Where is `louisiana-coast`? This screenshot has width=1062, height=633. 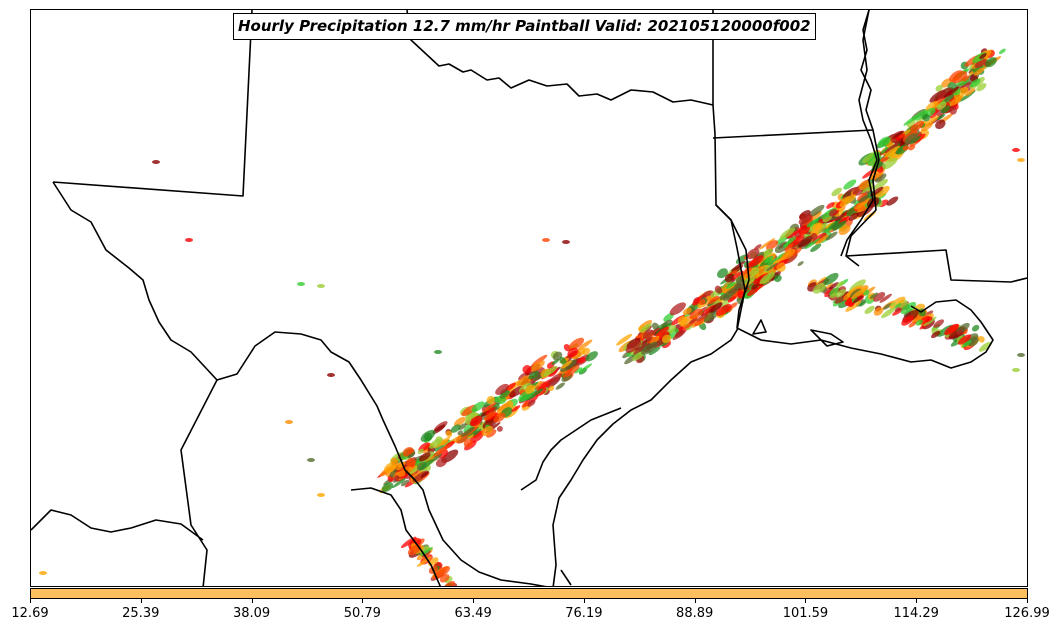
louisiana-coast is located at coordinates (865, 334).